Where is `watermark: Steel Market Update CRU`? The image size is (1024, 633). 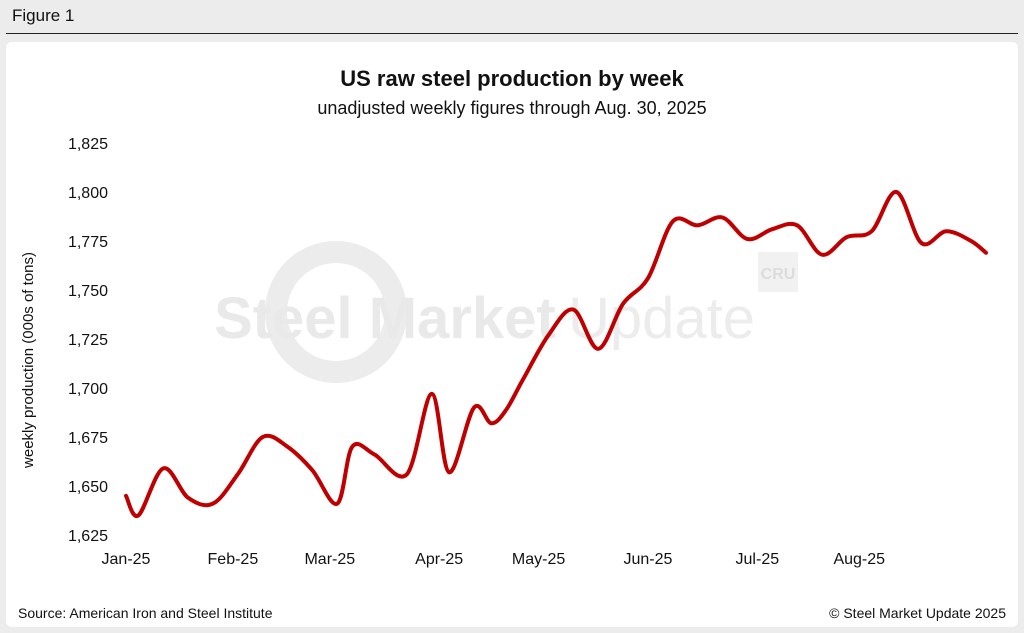 watermark: Steel Market Update CRU is located at coordinates (506, 312).